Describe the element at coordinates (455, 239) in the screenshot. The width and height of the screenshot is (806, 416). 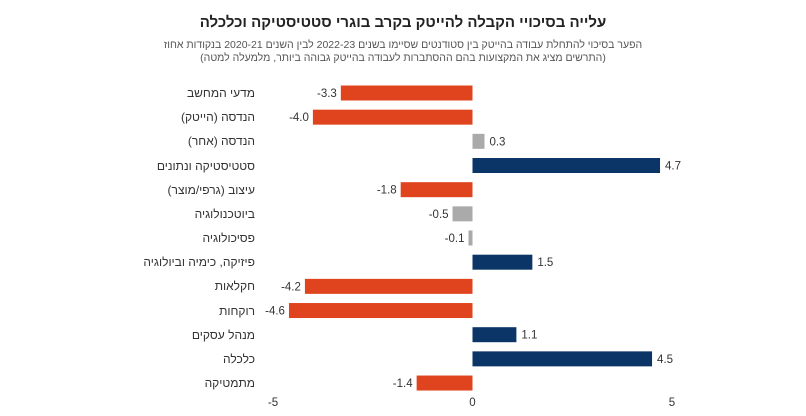
I see `value-label: -0.1` at that location.